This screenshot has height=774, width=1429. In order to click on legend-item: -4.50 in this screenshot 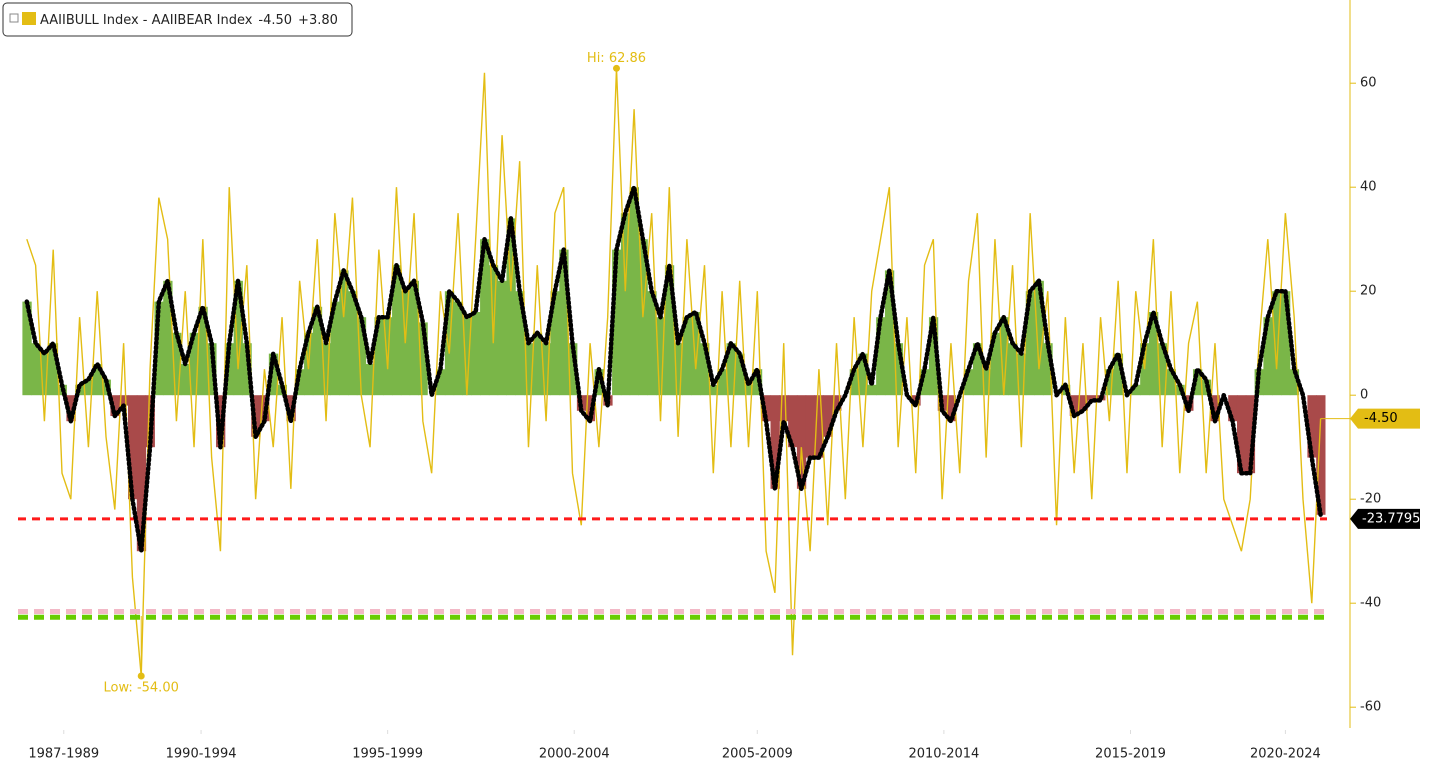, I will do `click(275, 20)`.